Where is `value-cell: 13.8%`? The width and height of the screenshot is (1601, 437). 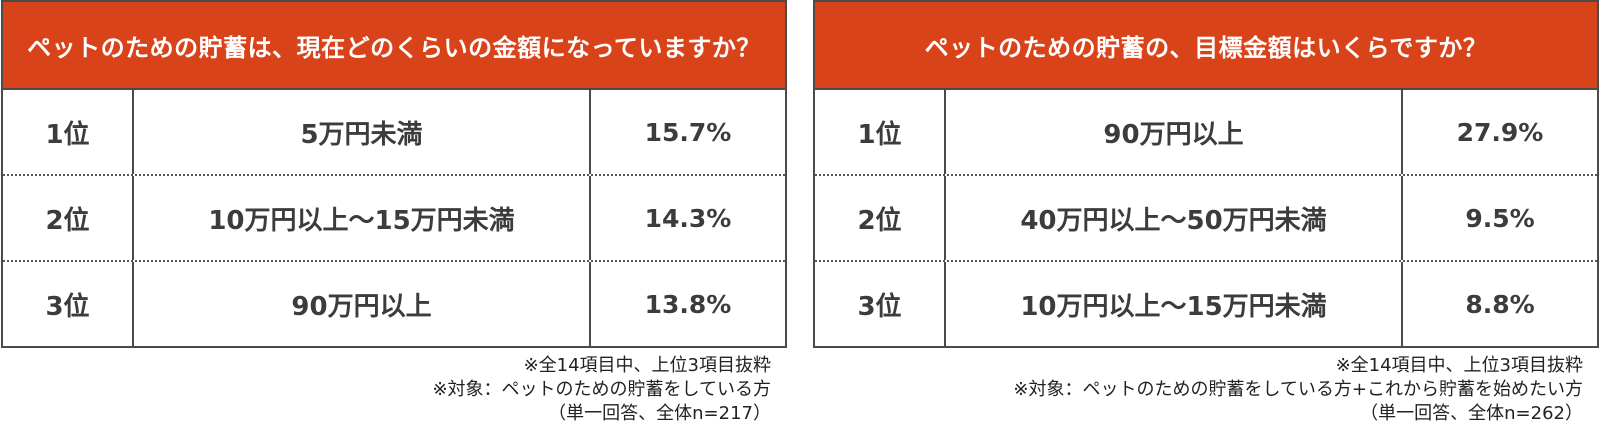 value-cell: 13.8% is located at coordinates (688, 304).